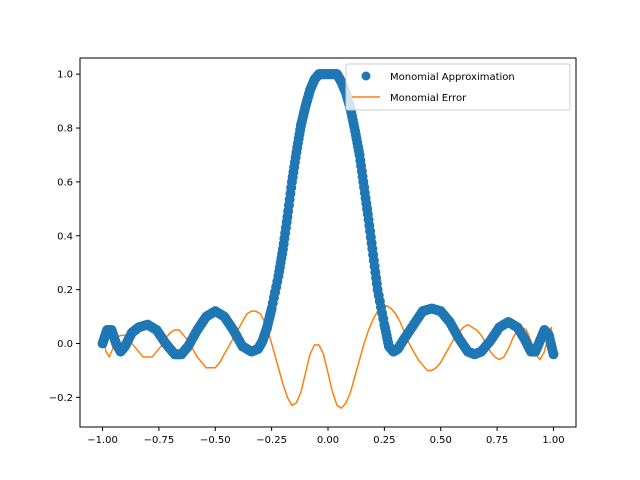 The height and width of the screenshot is (480, 640). I want to click on y-tick-label: 0.4, so click(65, 236).